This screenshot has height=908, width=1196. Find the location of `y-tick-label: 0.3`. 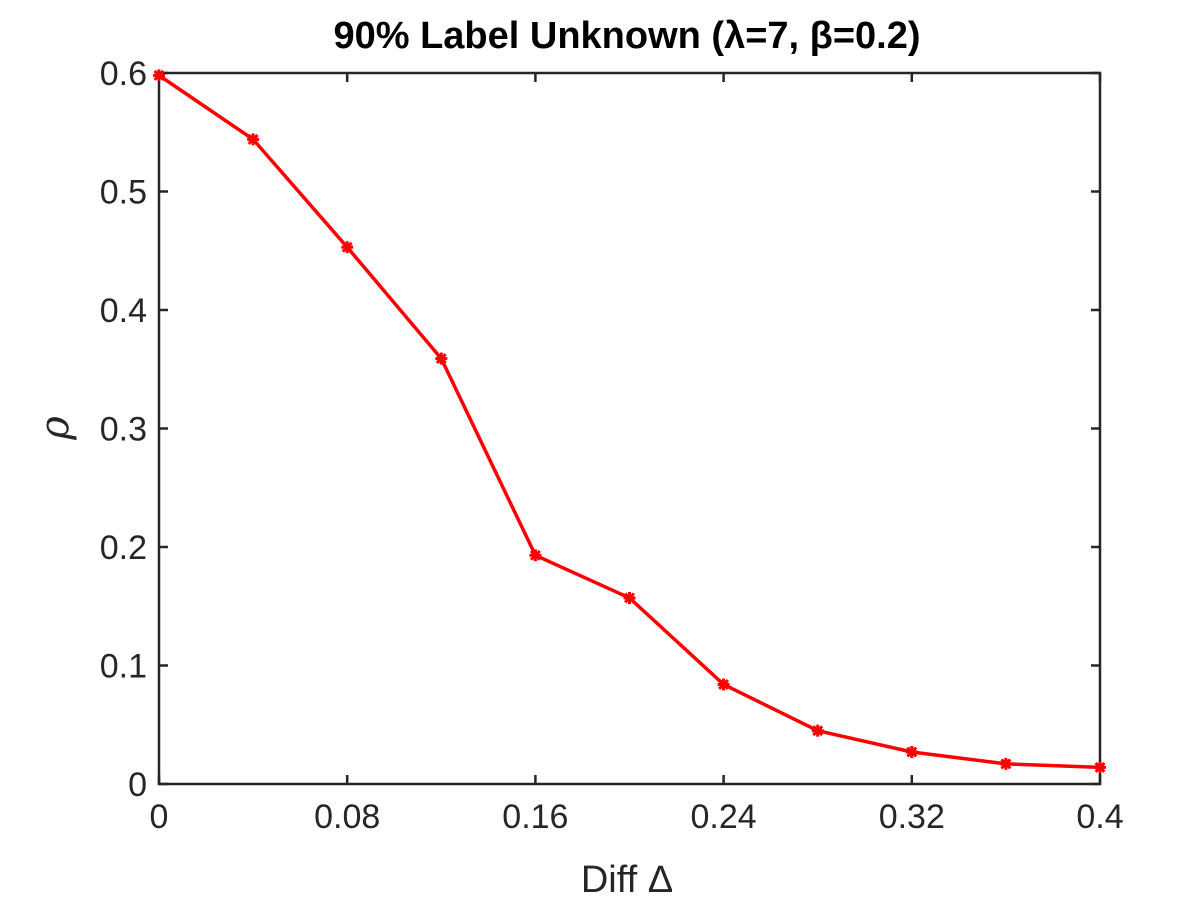

y-tick-label: 0.3 is located at coordinates (123, 430).